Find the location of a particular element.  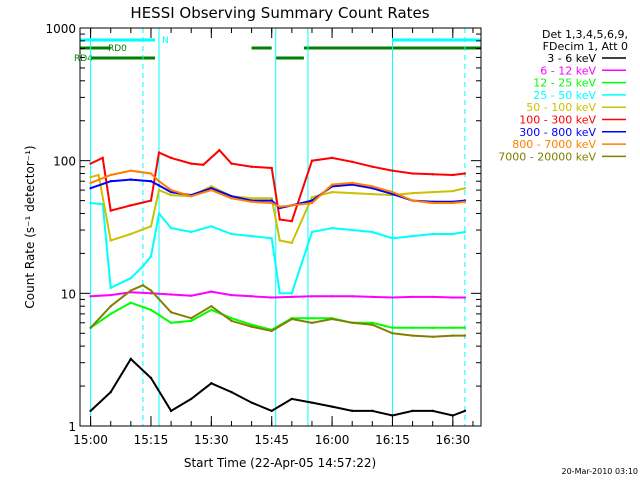

y-tick-label: 10 is located at coordinates (68, 294).